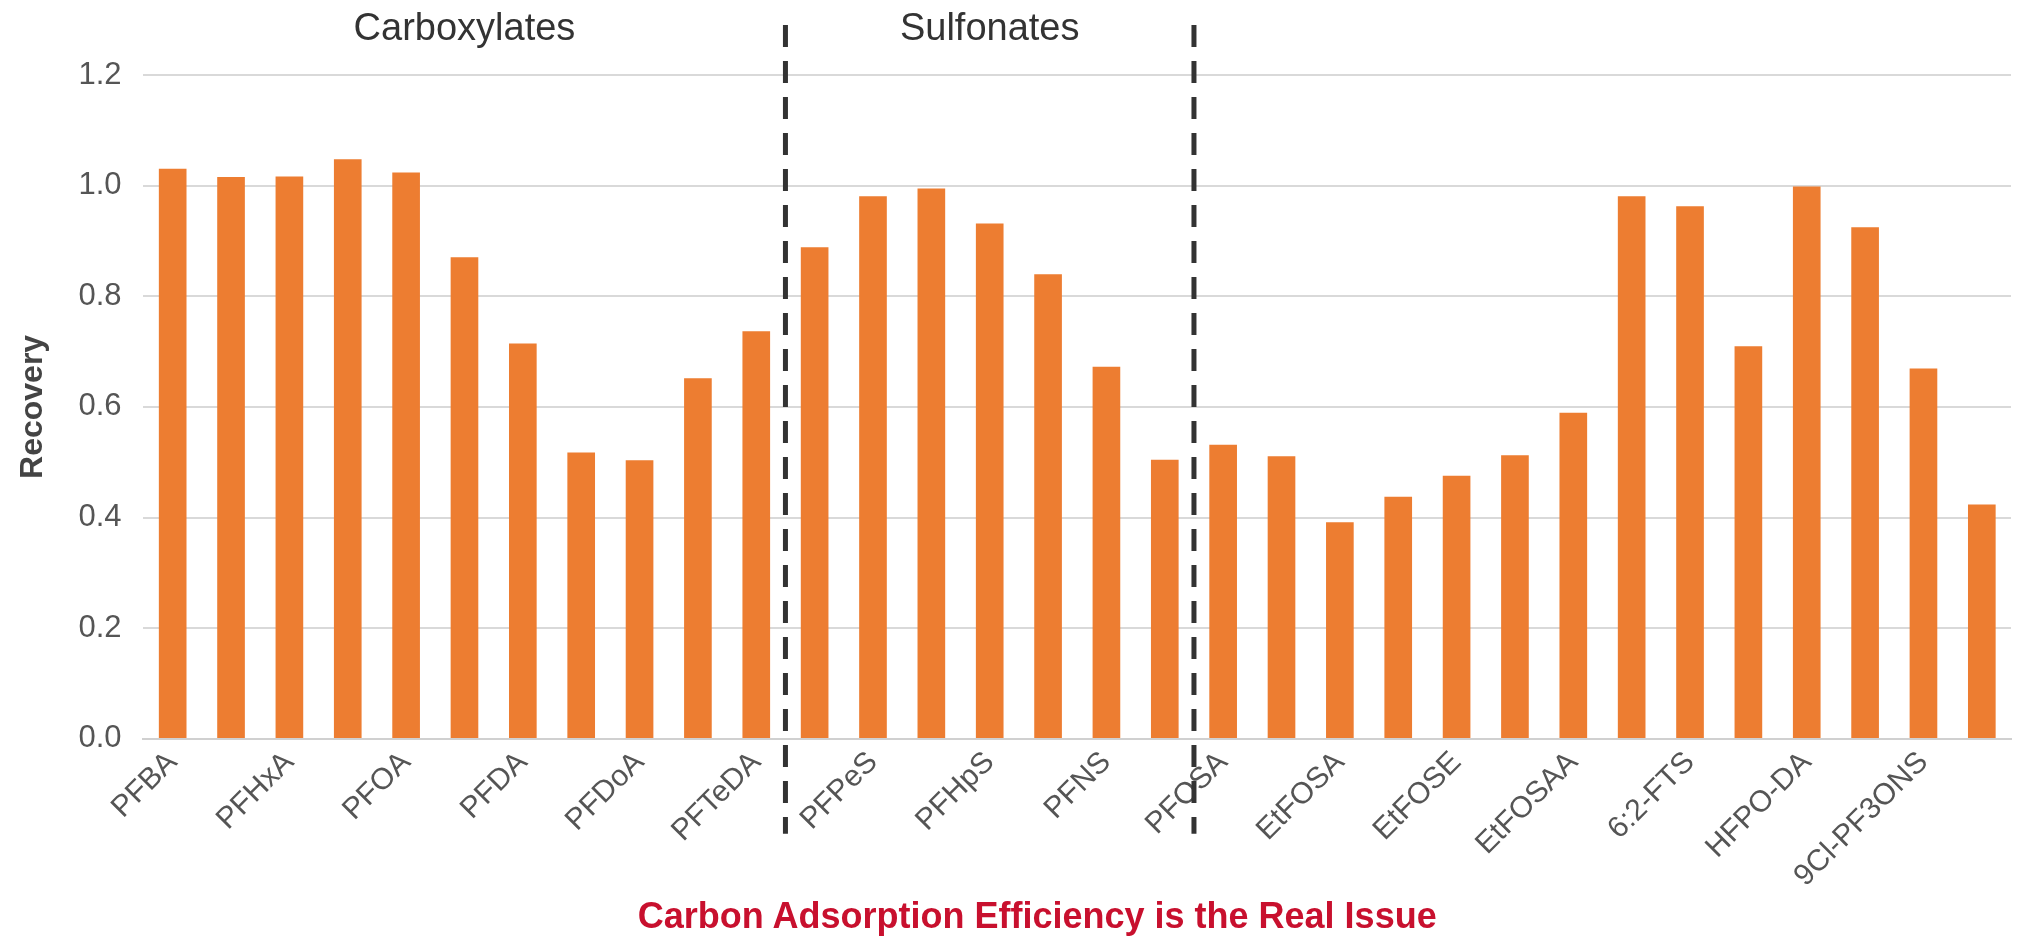 The height and width of the screenshot is (940, 2023). What do you see at coordinates (100, 626) in the screenshot?
I see `y-tick-label: 0.2` at bounding box center [100, 626].